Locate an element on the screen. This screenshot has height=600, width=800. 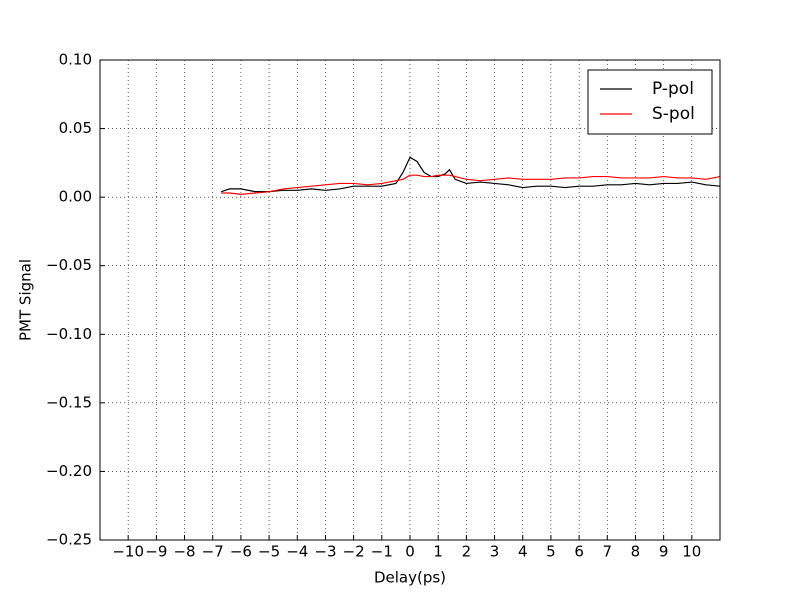
x-tick-label: −5 is located at coordinates (269, 552).